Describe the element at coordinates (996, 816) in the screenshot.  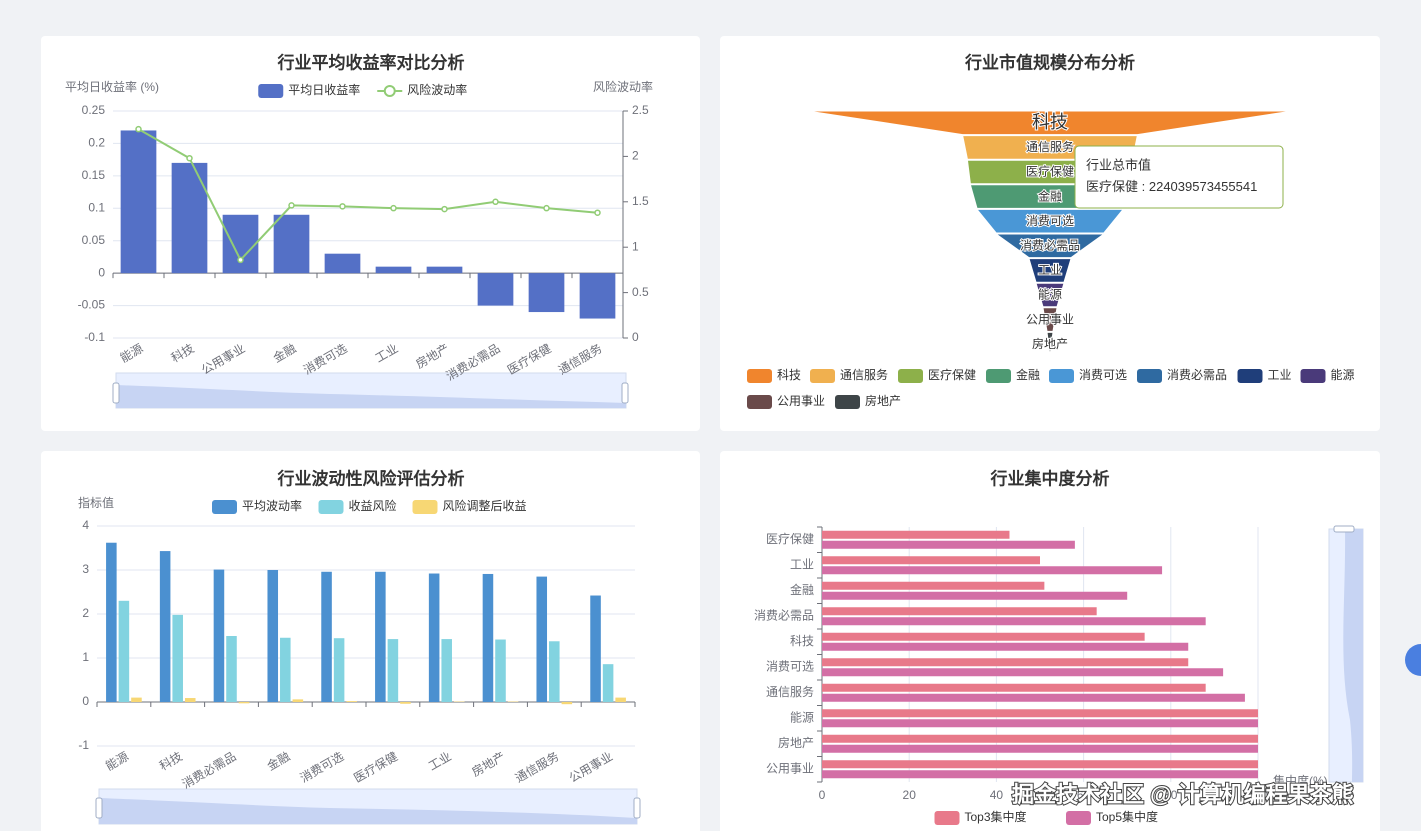
I see `legend-label: Top3集中度` at that location.